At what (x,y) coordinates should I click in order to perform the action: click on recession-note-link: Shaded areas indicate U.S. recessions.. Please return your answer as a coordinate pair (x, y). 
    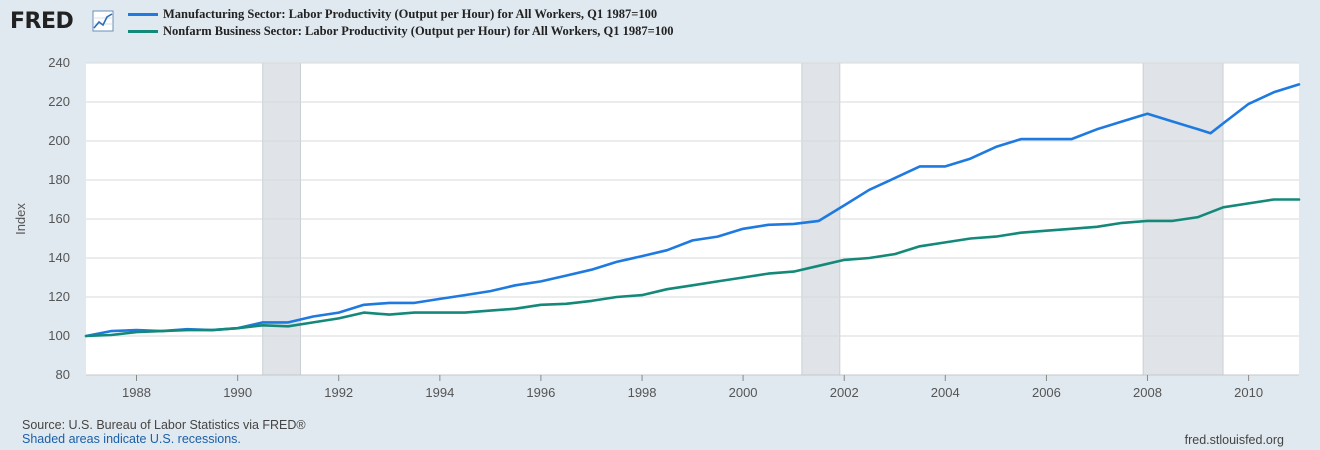
    Looking at the image, I should click on (131, 439).